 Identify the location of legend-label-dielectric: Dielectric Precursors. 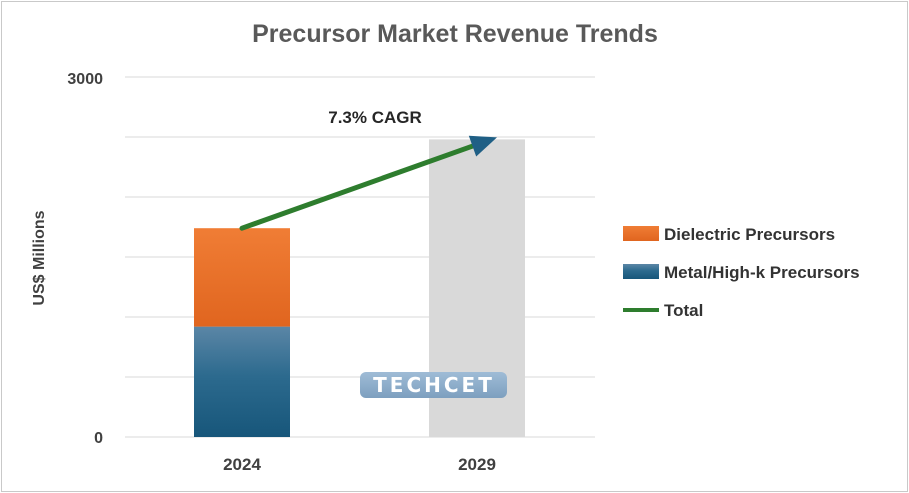
(749, 234).